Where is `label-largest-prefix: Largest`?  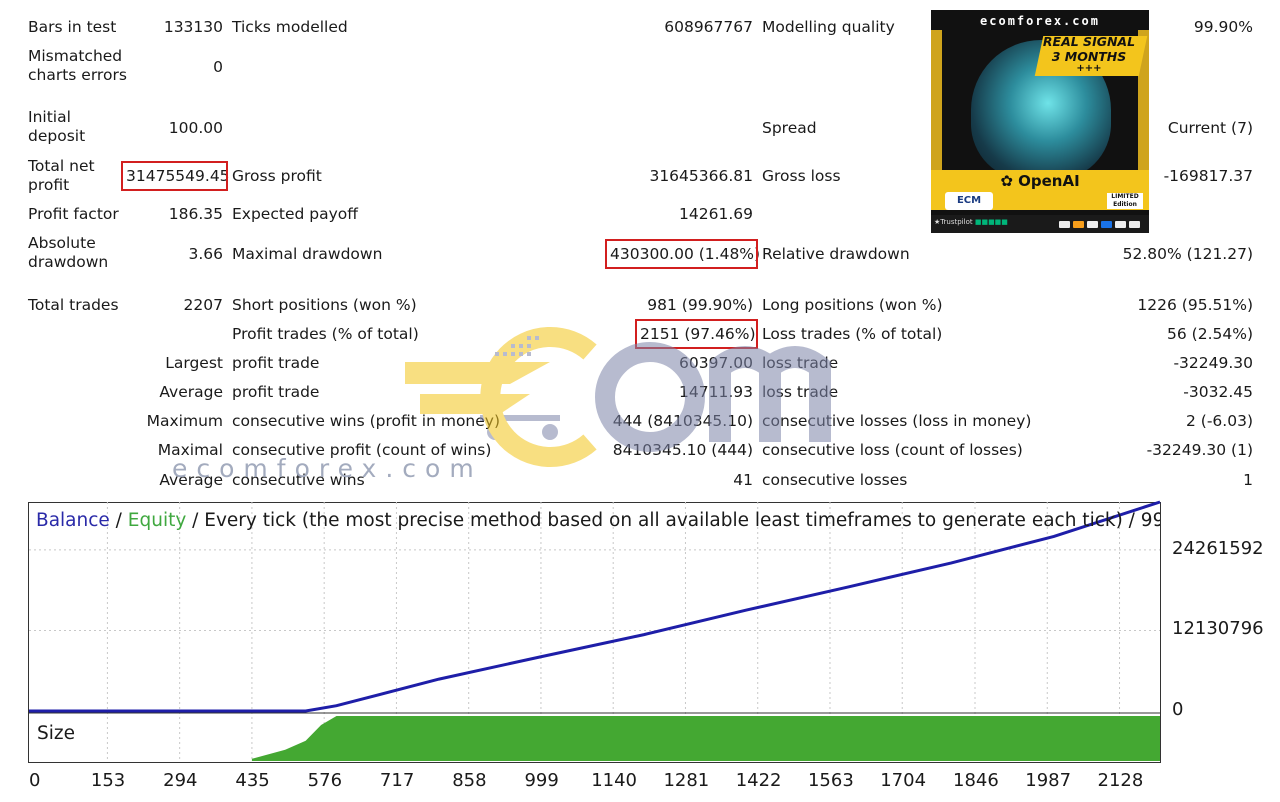
label-largest-prefix: Largest is located at coordinates (194, 363).